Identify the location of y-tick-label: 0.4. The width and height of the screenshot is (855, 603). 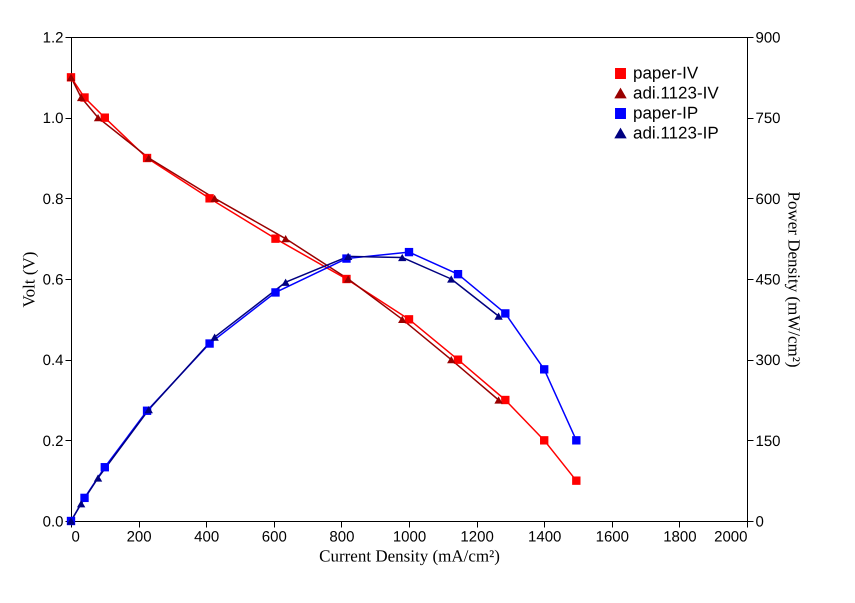
(53, 361).